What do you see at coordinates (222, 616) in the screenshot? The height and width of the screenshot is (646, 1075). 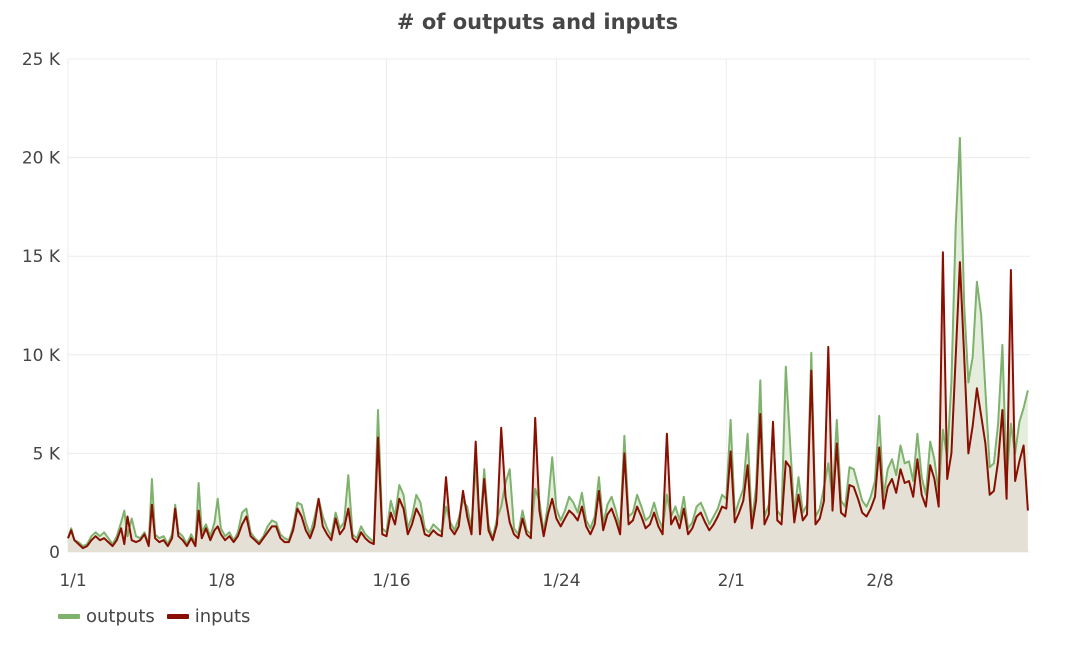 I see `legend-label-inputs: inputs` at bounding box center [222, 616].